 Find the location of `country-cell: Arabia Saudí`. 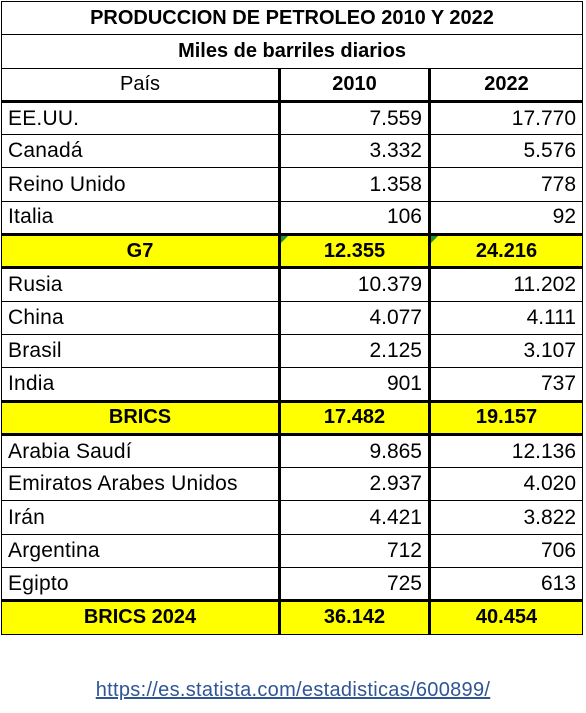

country-cell: Arabia Saudí is located at coordinates (140, 450).